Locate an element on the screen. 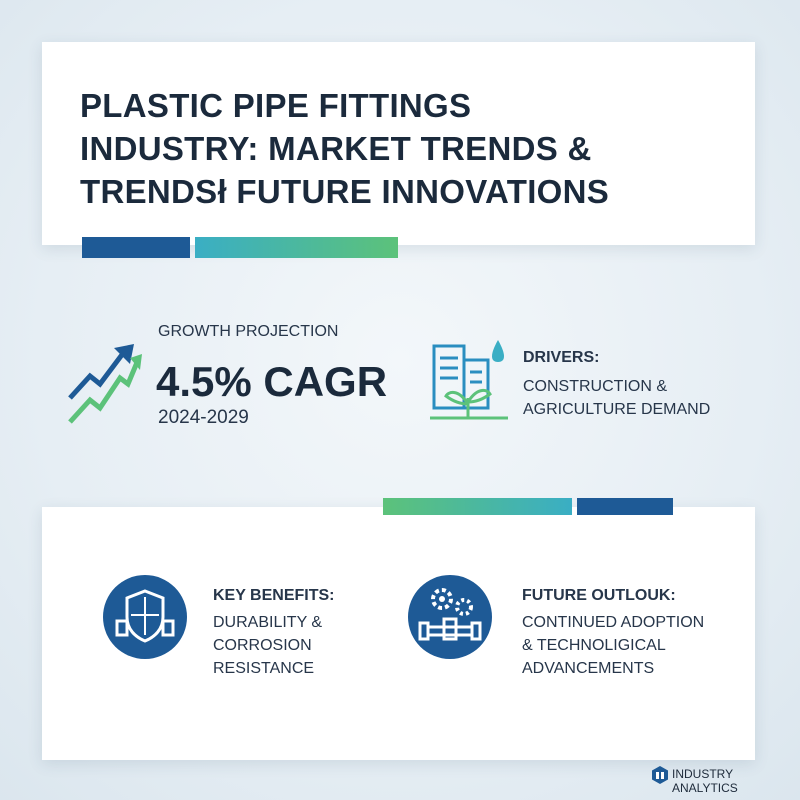 The image size is (800, 800). growth-period: 2024-2029 is located at coordinates (203, 417).